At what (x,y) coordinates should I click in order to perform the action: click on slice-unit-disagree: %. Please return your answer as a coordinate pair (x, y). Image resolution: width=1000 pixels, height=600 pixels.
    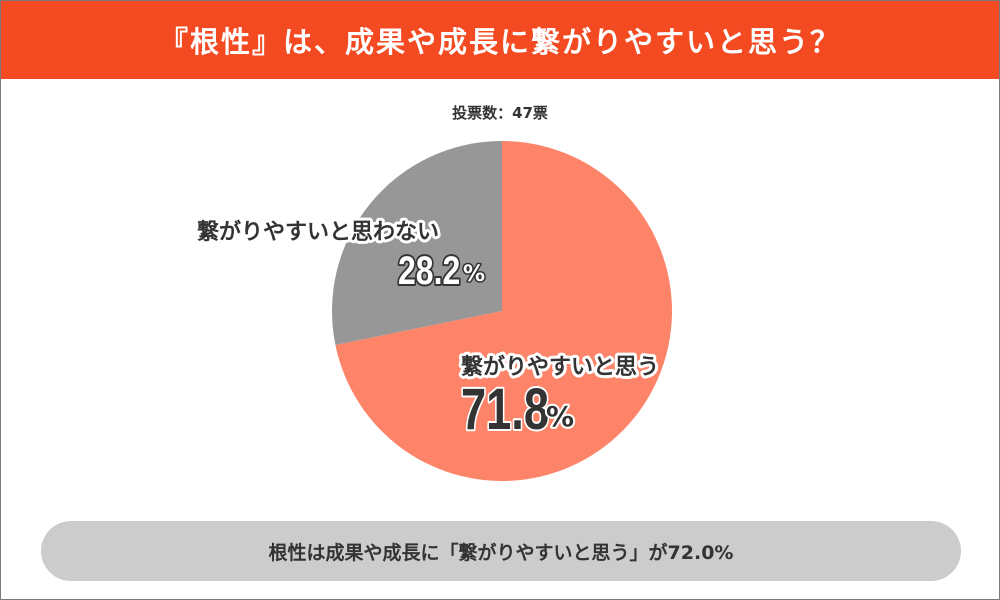
    Looking at the image, I should click on (474, 274).